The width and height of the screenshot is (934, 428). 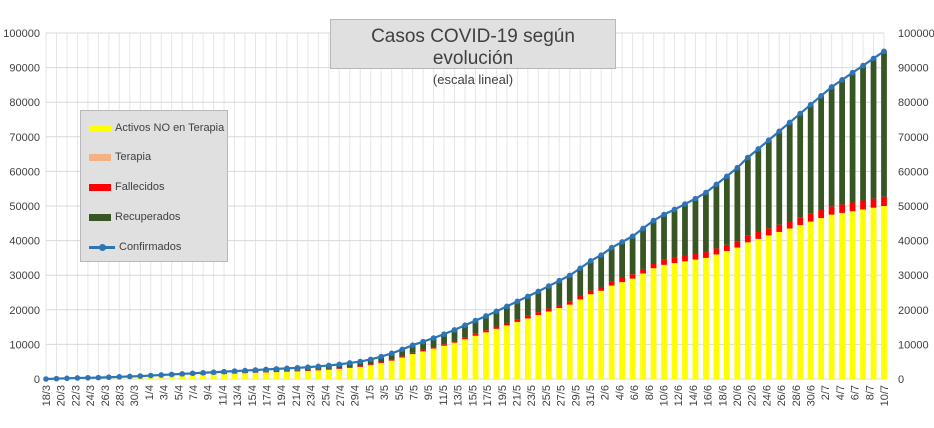 I want to click on y-tick-label-left: 20000, so click(x=24, y=311).